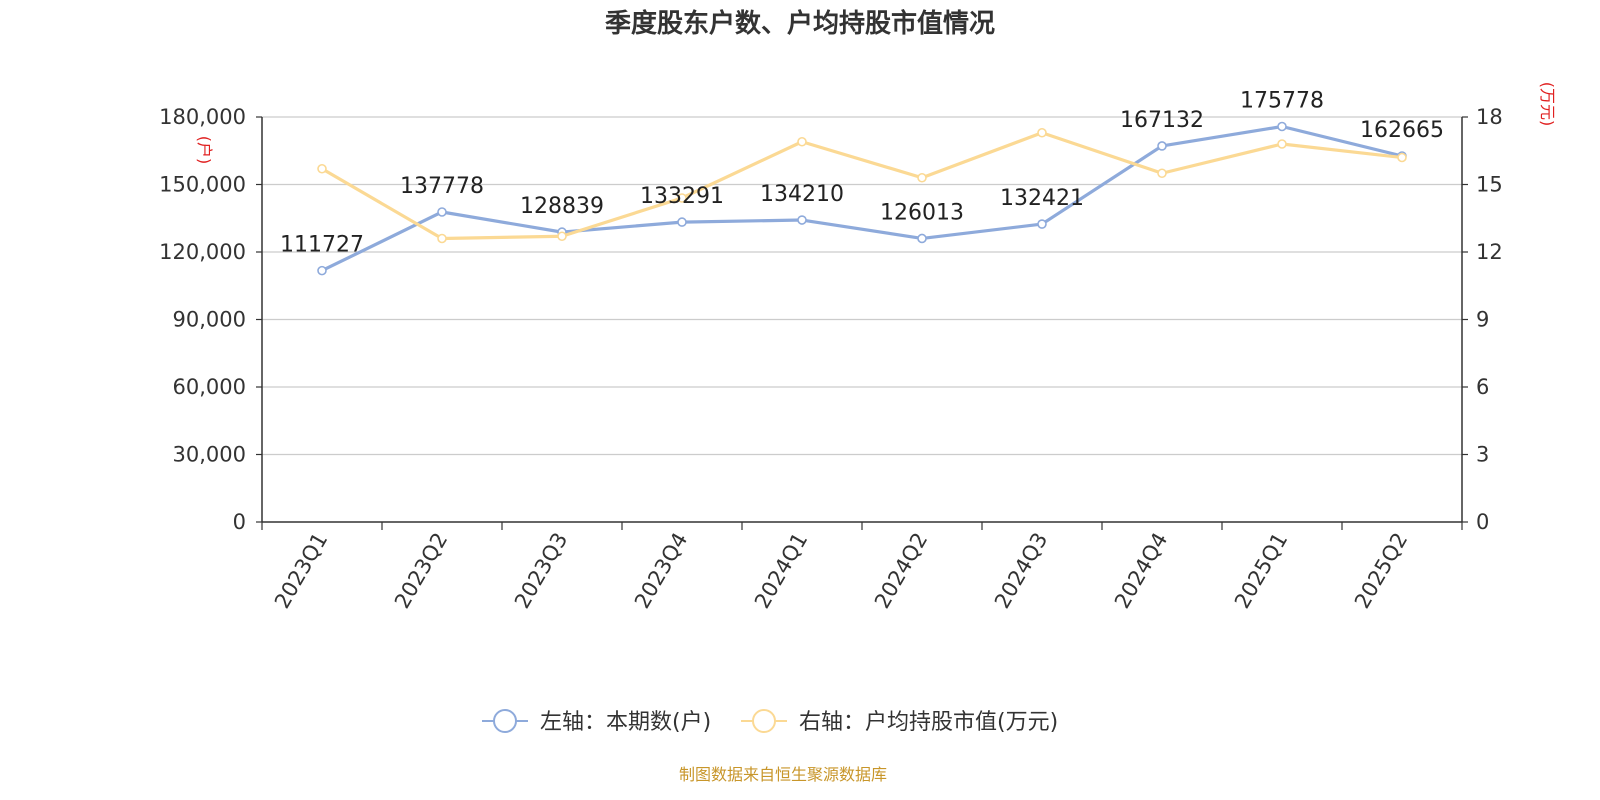 This screenshot has height=800, width=1600. What do you see at coordinates (209, 455) in the screenshot?
I see `left-axis-tick-label: 30,000` at bounding box center [209, 455].